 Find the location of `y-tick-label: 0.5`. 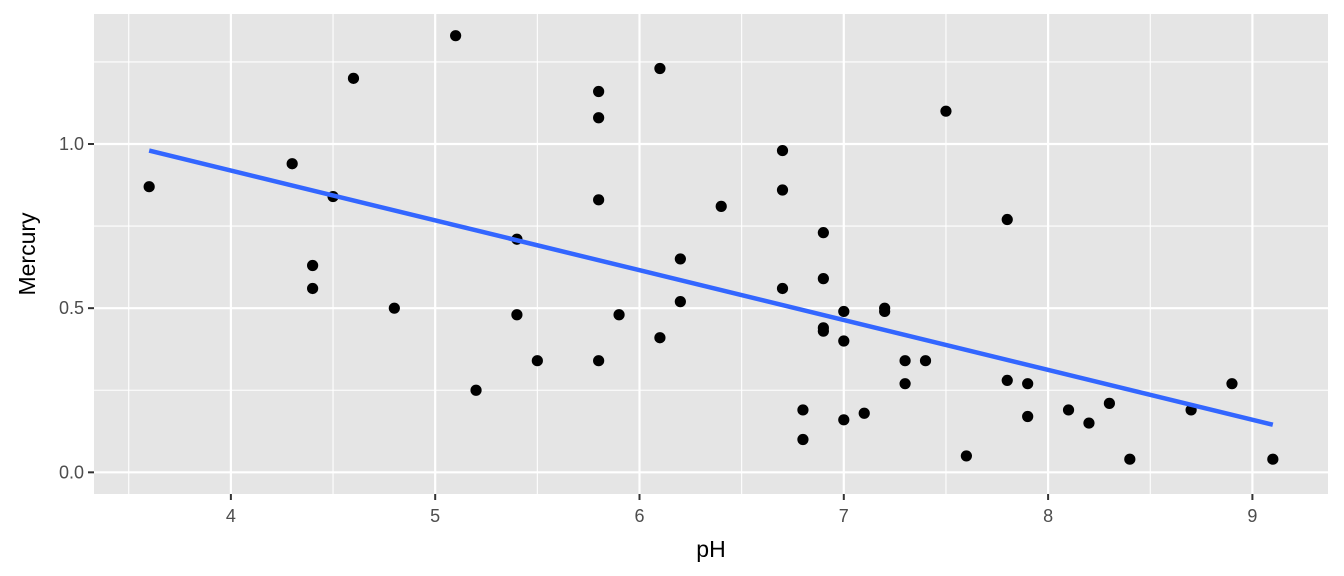

y-tick-label: 0.5 is located at coordinates (71, 308).